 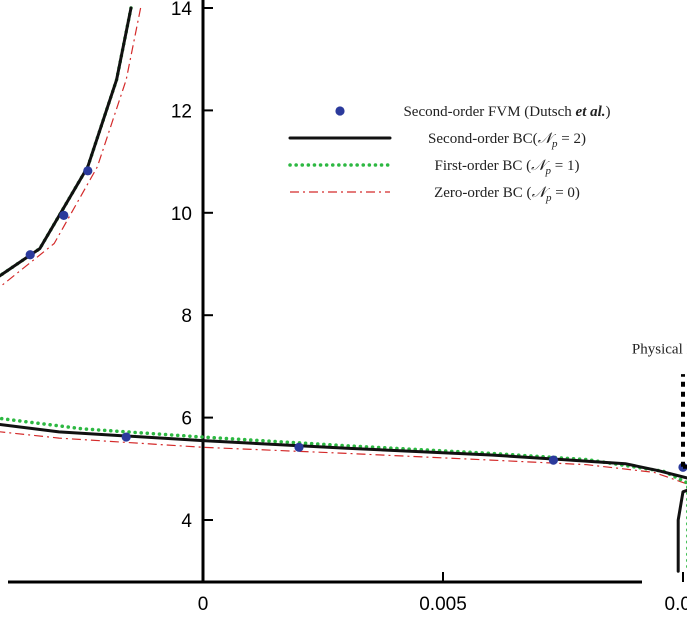 I want to click on legend-label-second: Second-order BC(𝒩p = 2), so click(x=507, y=140).